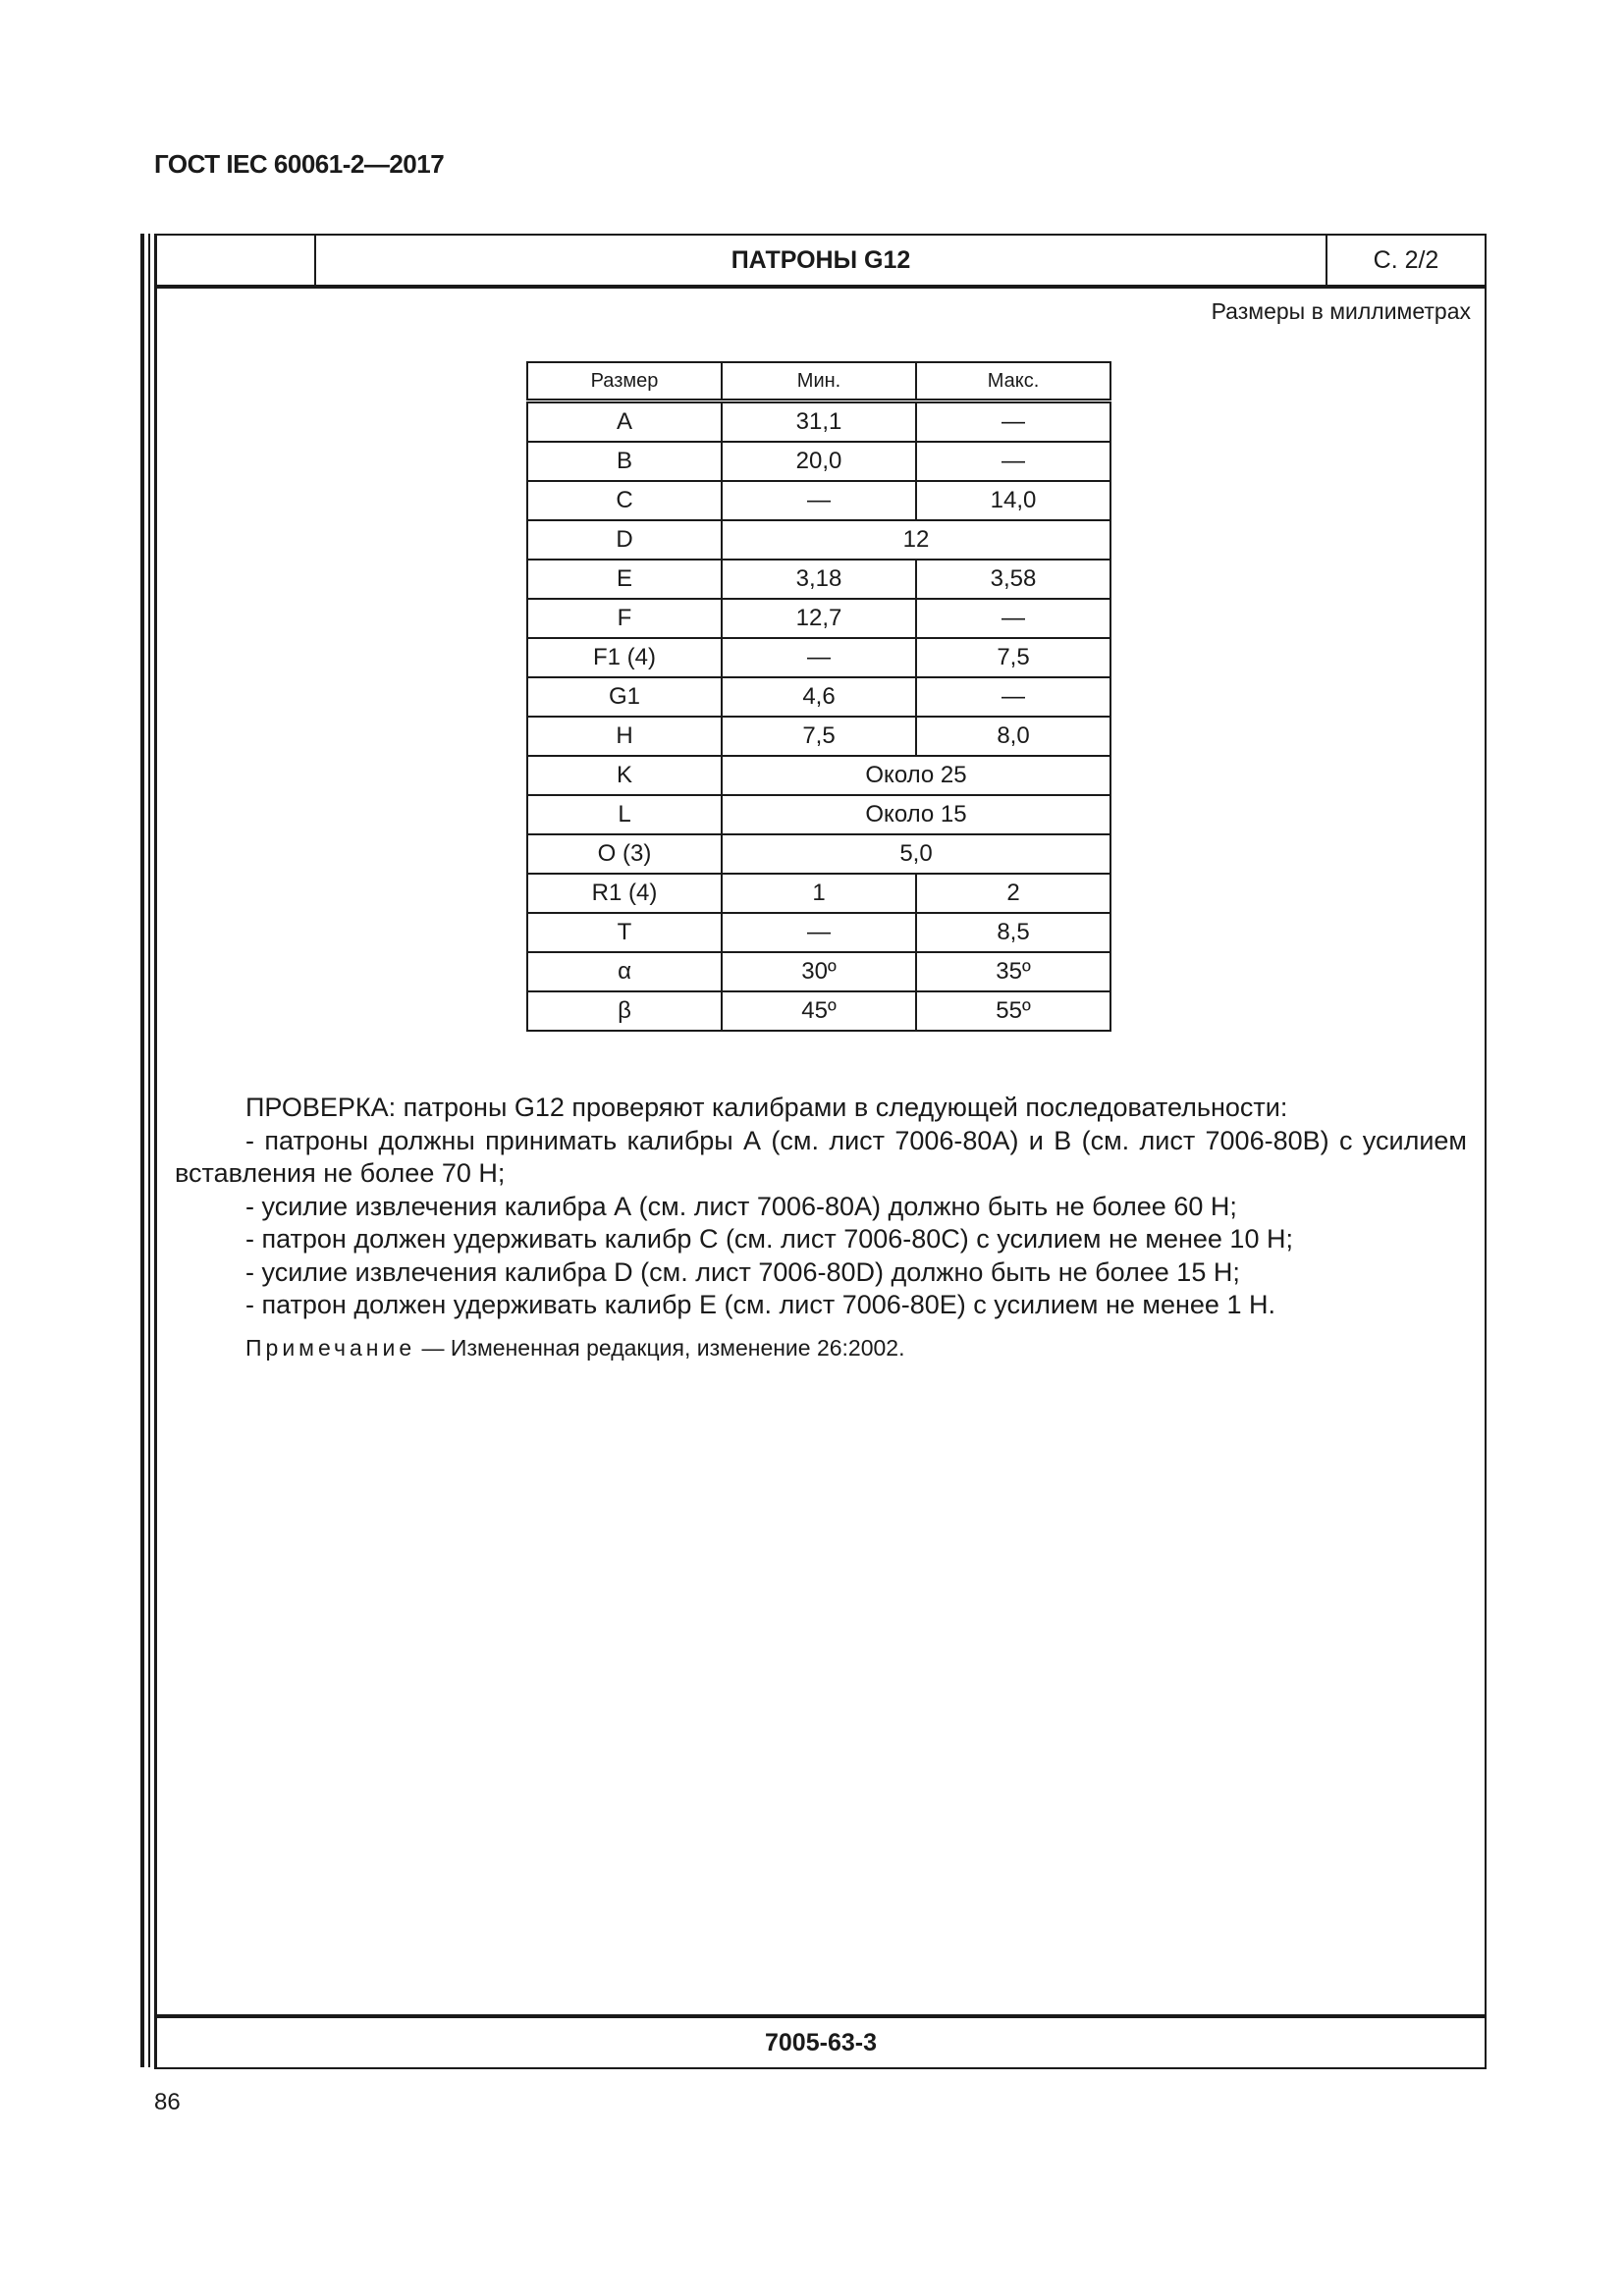 Image resolution: width=1624 pixels, height=2296 pixels. What do you see at coordinates (624, 736) in the screenshot?
I see `cell-dim: H` at bounding box center [624, 736].